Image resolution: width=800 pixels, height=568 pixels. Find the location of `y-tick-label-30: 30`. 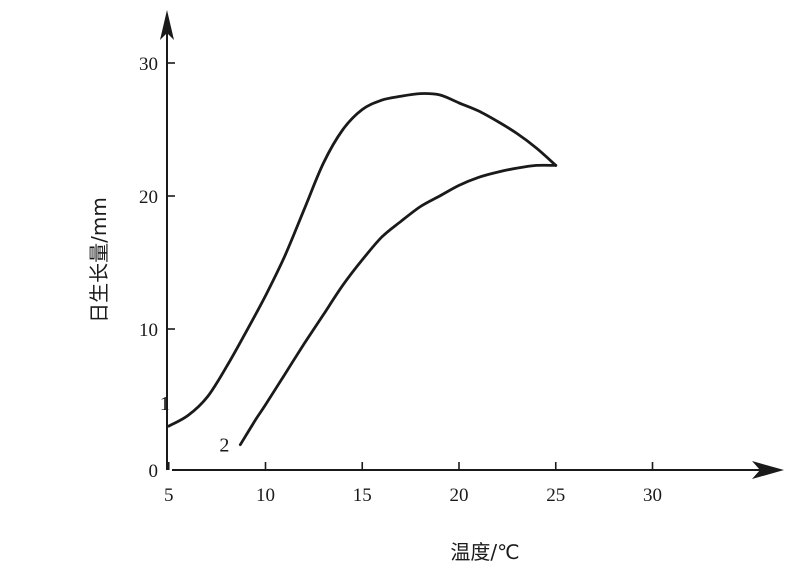

y-tick-label-30: 30 is located at coordinates (148, 64).